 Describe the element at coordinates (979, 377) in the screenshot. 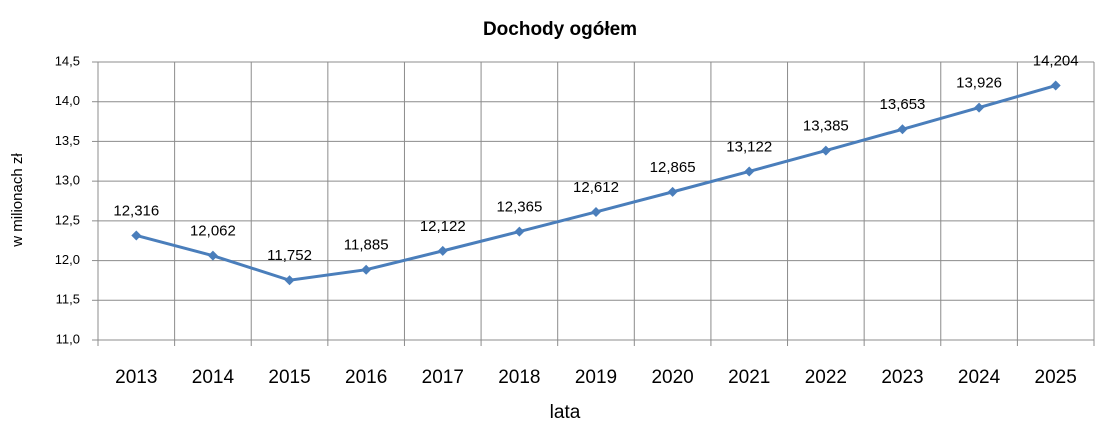

I see `x-tick-label: 2024` at that location.